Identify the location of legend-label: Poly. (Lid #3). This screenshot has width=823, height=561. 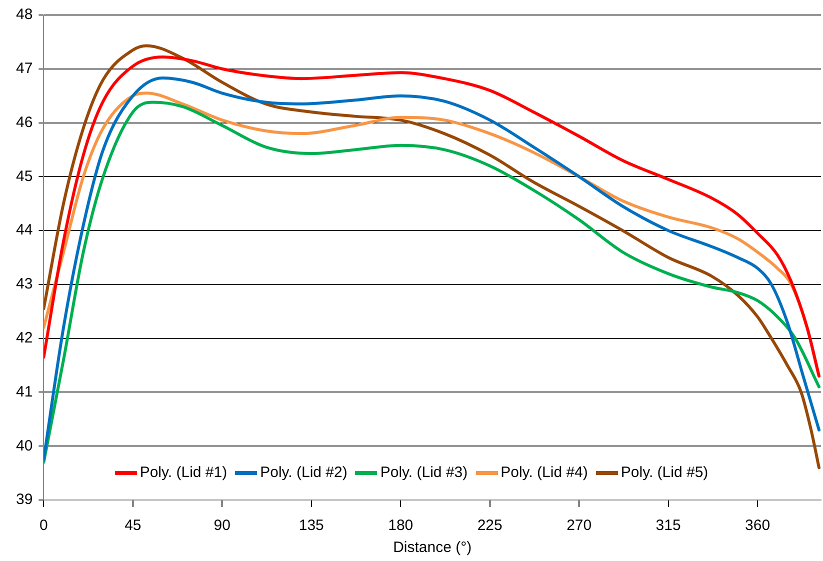
(424, 472).